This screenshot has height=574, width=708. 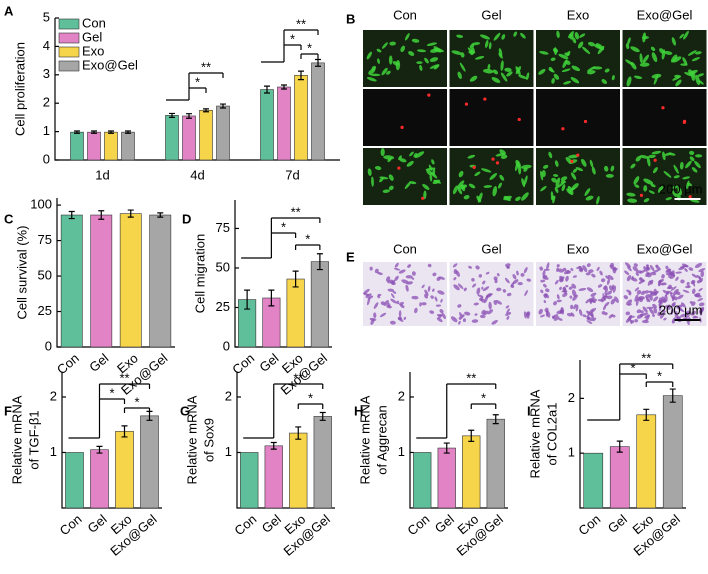 What do you see at coordinates (401, 395) in the screenshot?
I see `y-tick-label: 2` at bounding box center [401, 395].